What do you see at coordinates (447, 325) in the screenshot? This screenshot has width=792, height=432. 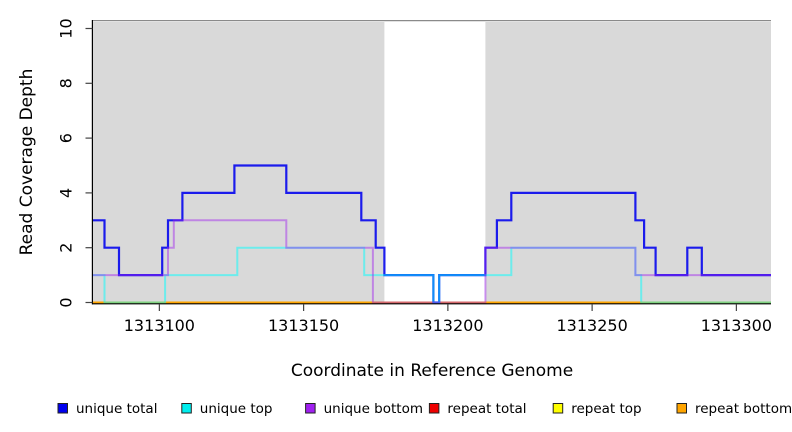 I see `x-tick-label-1313200: 1313200` at bounding box center [447, 325].